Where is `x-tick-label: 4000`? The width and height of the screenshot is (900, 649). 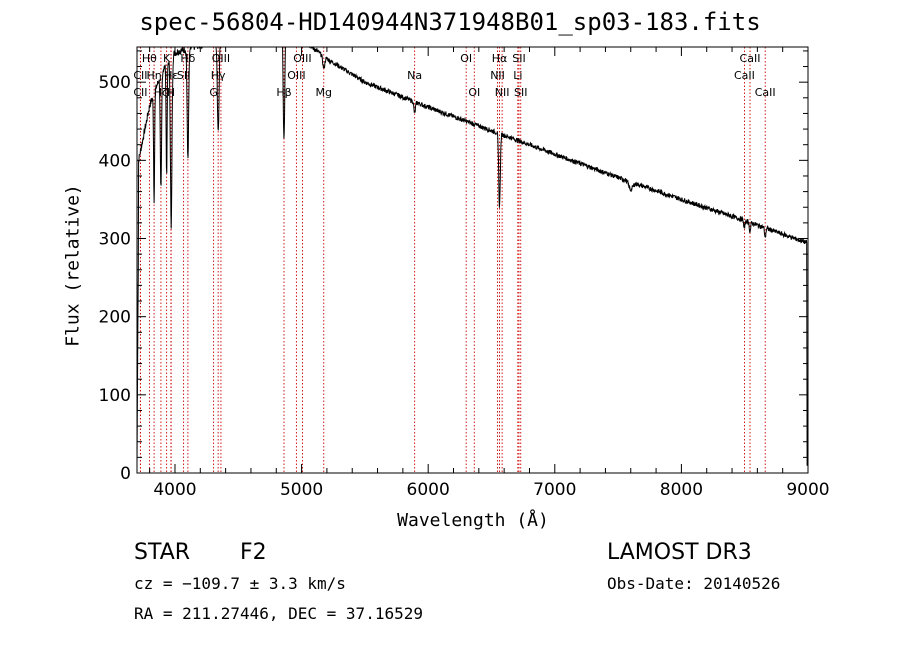 x-tick-label: 4000 is located at coordinates (174, 490).